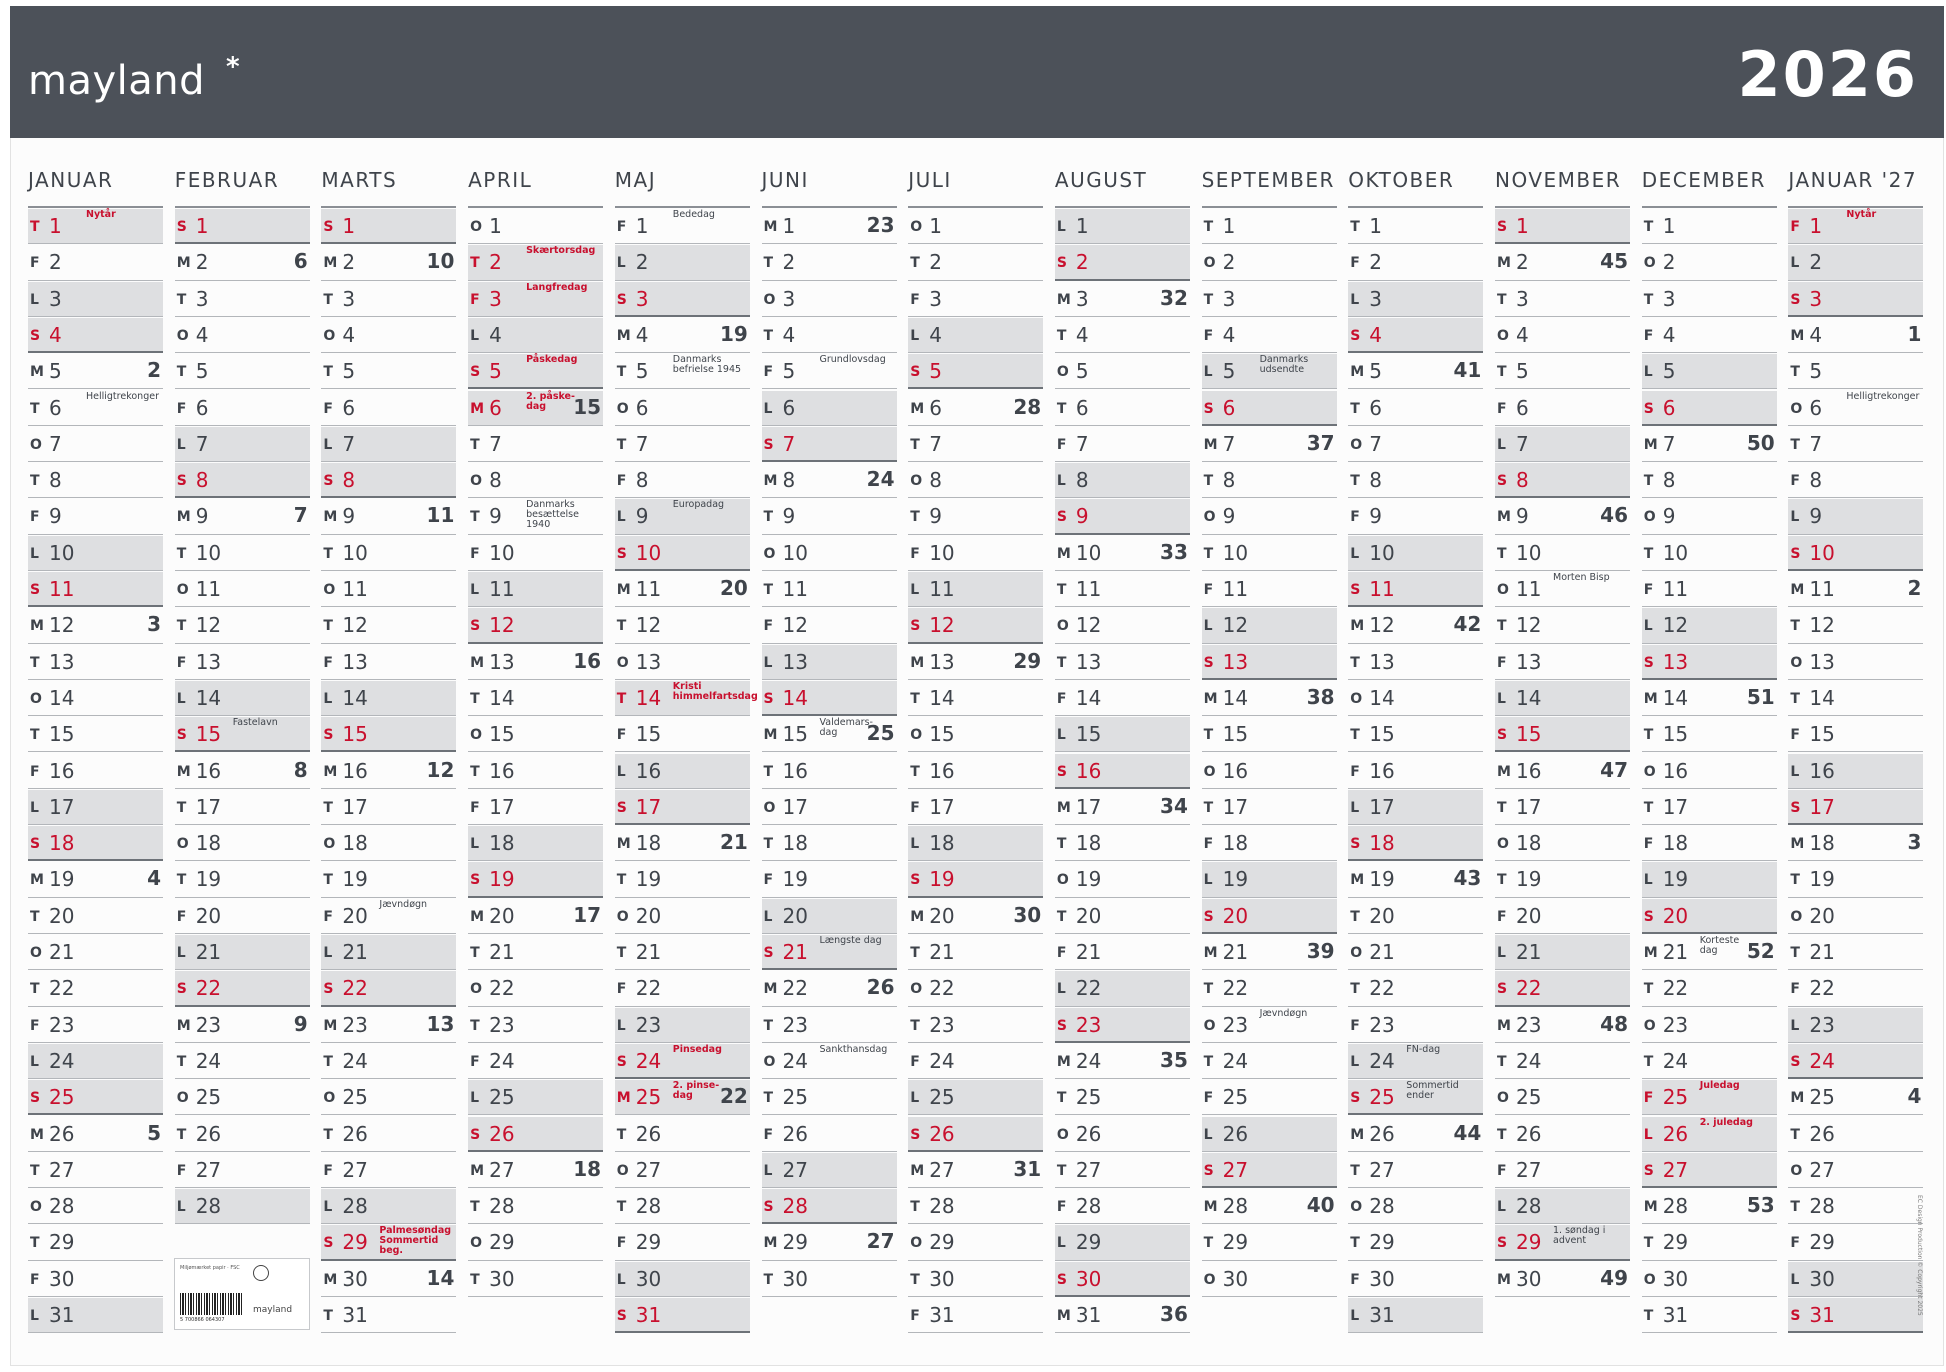 The height and width of the screenshot is (1372, 1946). I want to click on day-note: Fastelavn, so click(255, 723).